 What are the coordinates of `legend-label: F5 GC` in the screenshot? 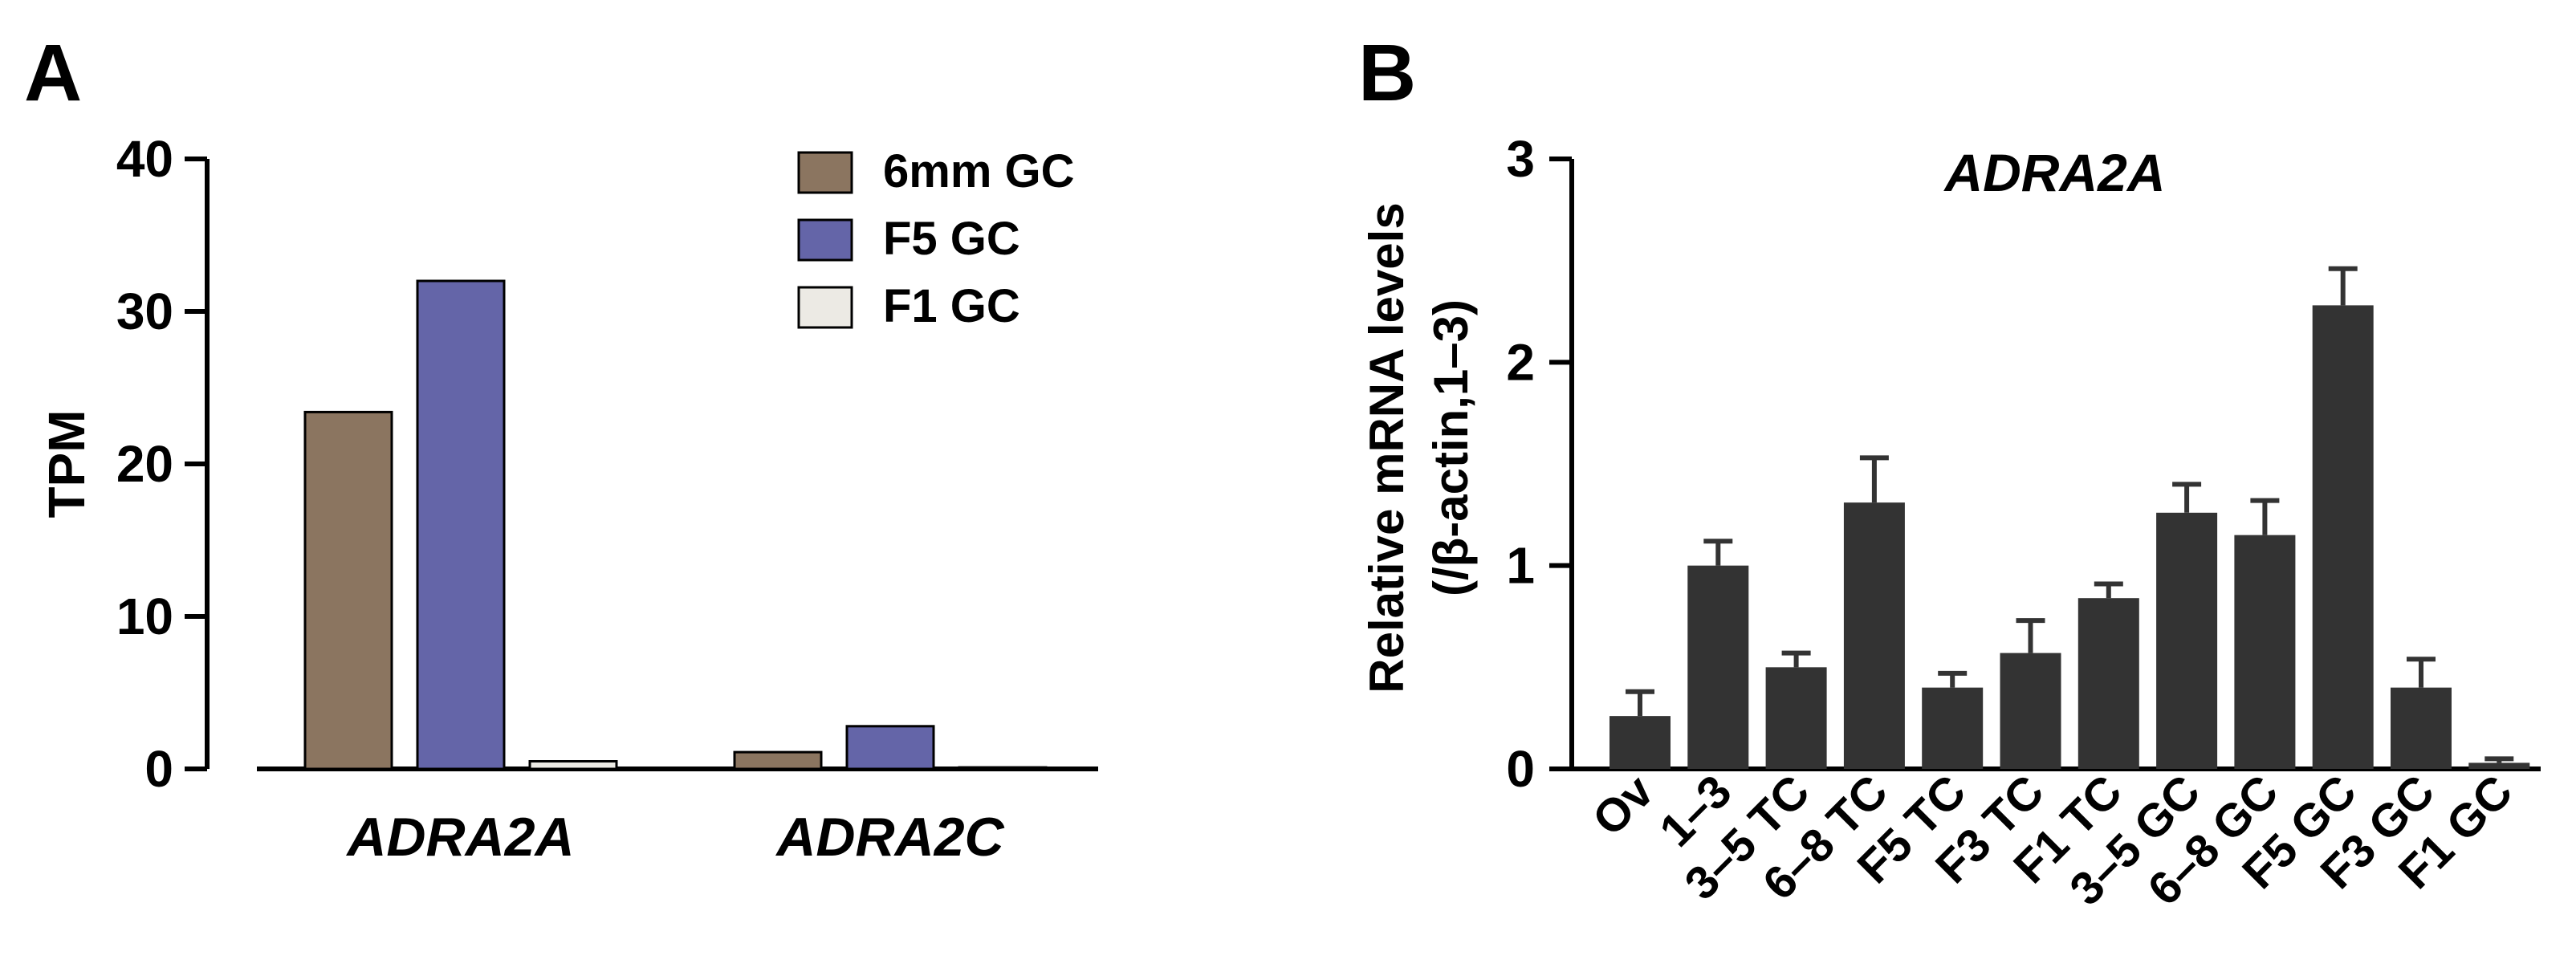 It's located at (952, 239).